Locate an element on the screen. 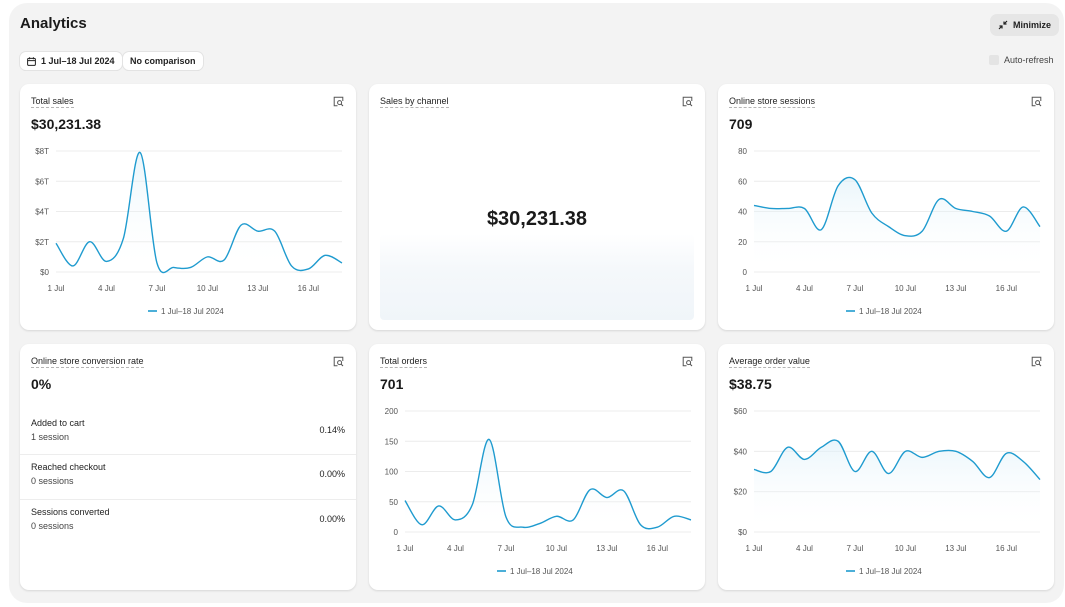  conversion-row-added-to-cart: Added to cart 1 session 0.14% is located at coordinates (188, 433).